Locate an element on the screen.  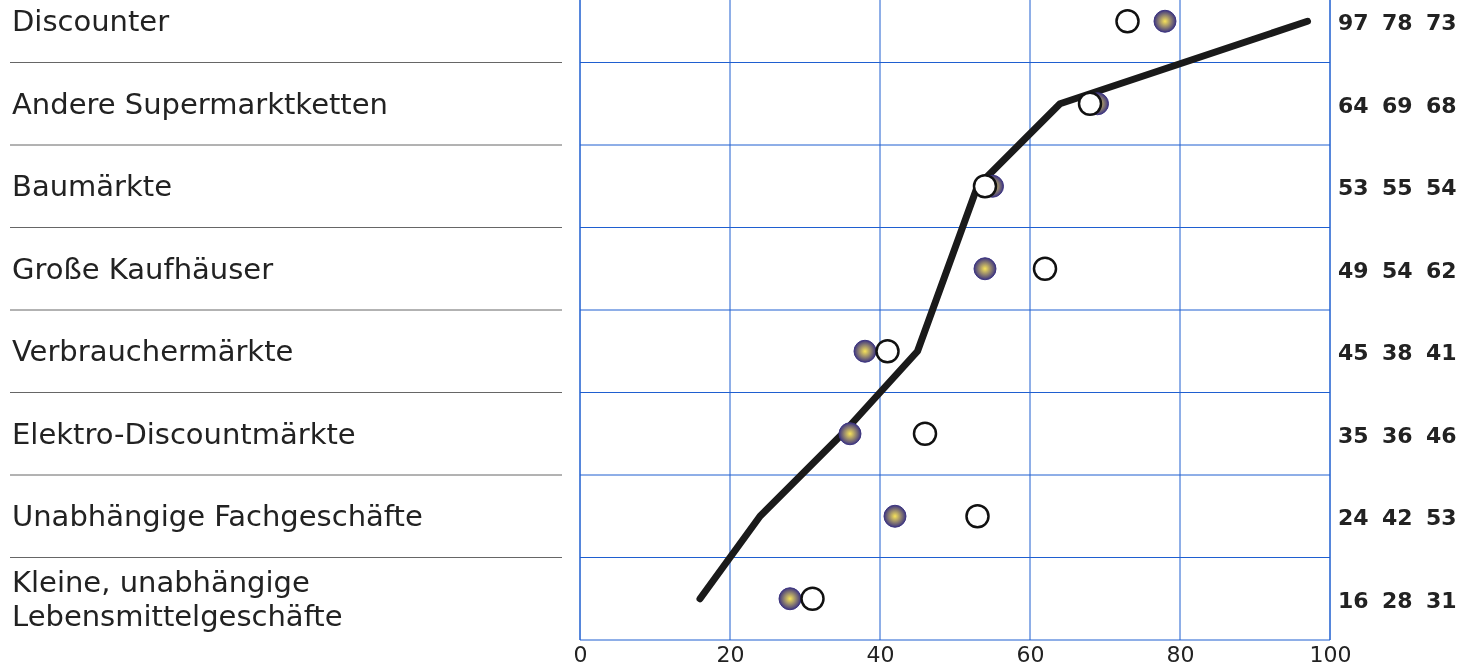
data-label: 38 is located at coordinates (1397, 353).